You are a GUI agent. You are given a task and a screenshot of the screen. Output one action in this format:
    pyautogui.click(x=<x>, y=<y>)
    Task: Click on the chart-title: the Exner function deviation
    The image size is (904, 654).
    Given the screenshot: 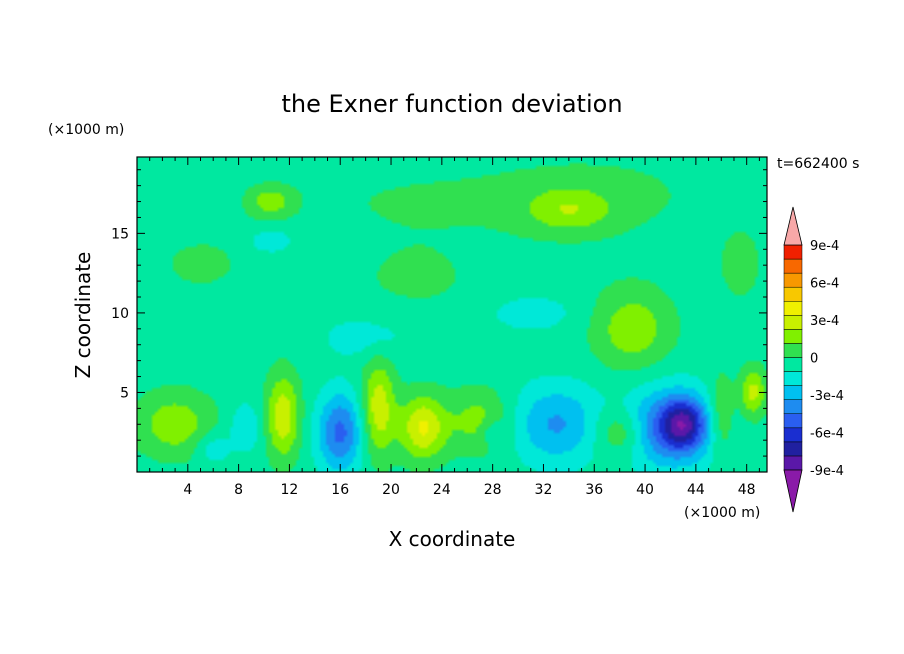 What is the action you would take?
    pyautogui.click(x=451, y=104)
    